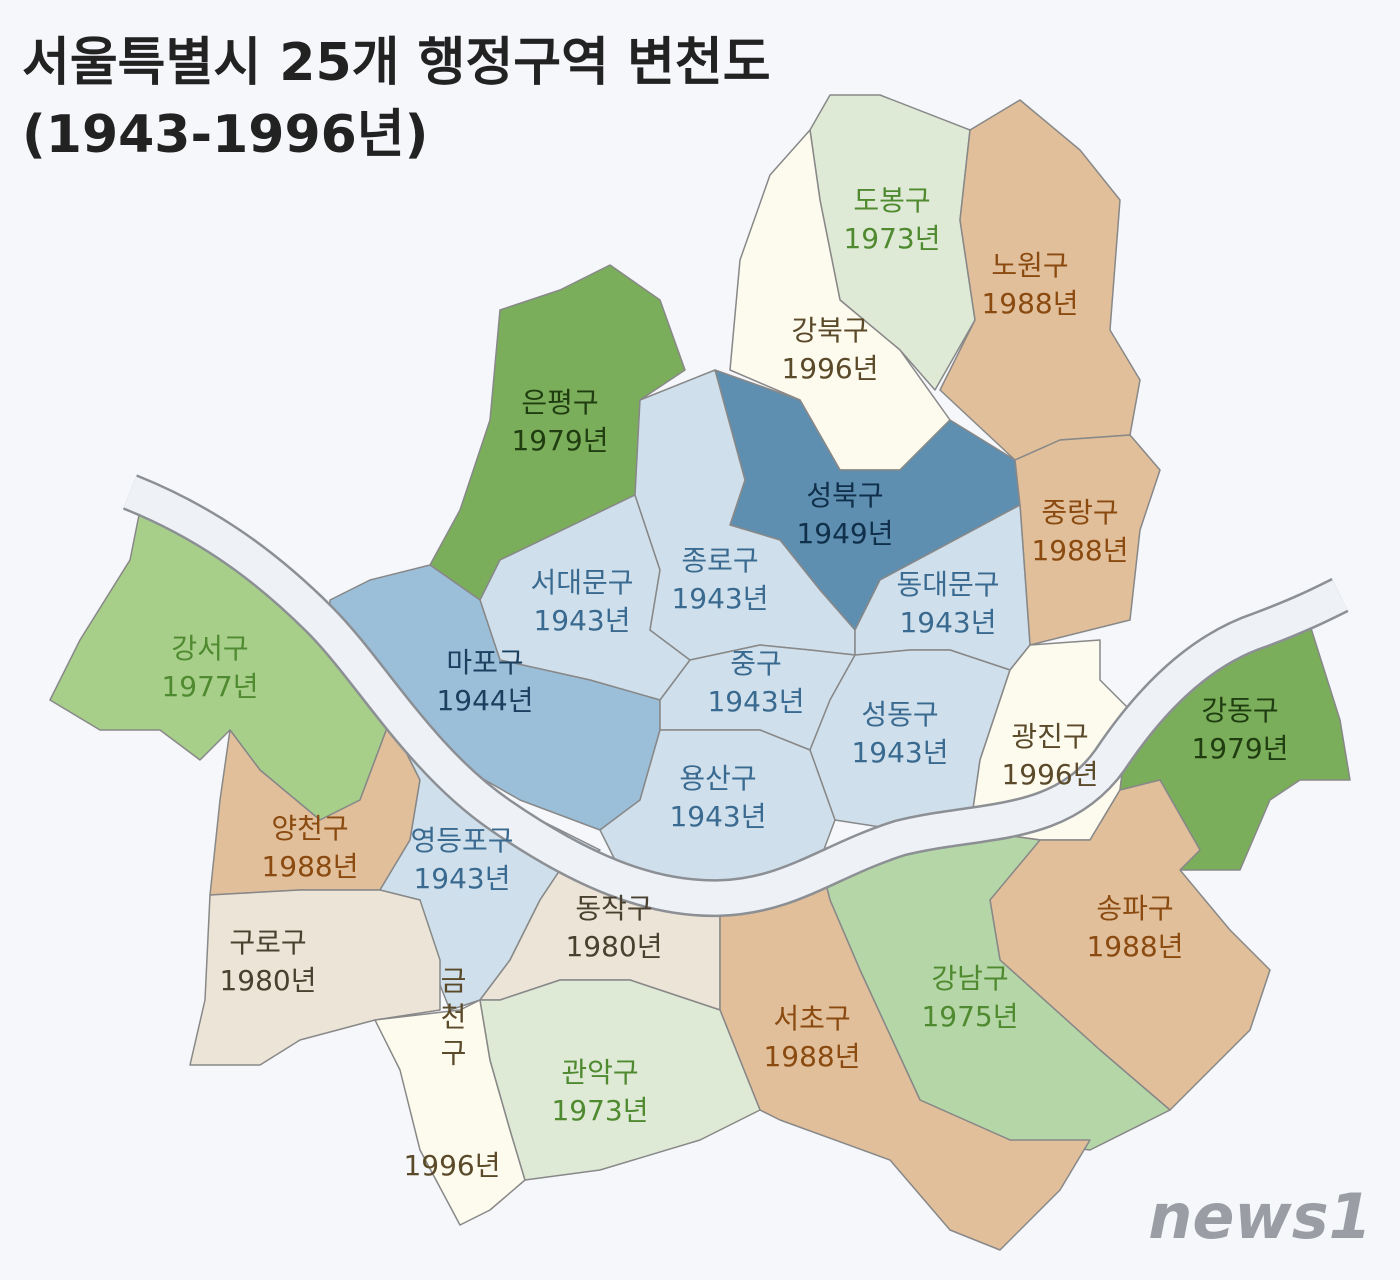 The height and width of the screenshot is (1280, 1400). Describe the element at coordinates (844, 533) in the screenshot. I see `district-year: 1949년` at that location.